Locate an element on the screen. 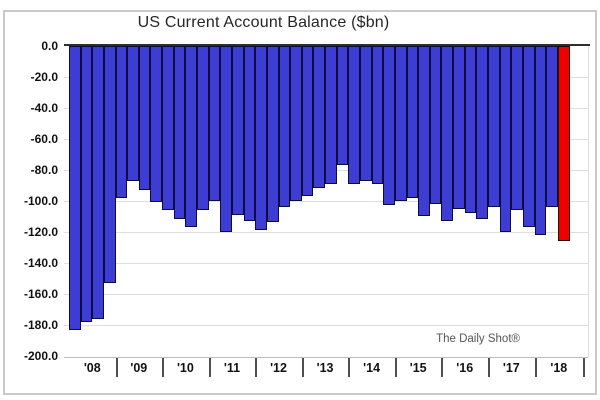 The width and height of the screenshot is (600, 400). y-tick-label: -20.0 is located at coordinates (44, 76).